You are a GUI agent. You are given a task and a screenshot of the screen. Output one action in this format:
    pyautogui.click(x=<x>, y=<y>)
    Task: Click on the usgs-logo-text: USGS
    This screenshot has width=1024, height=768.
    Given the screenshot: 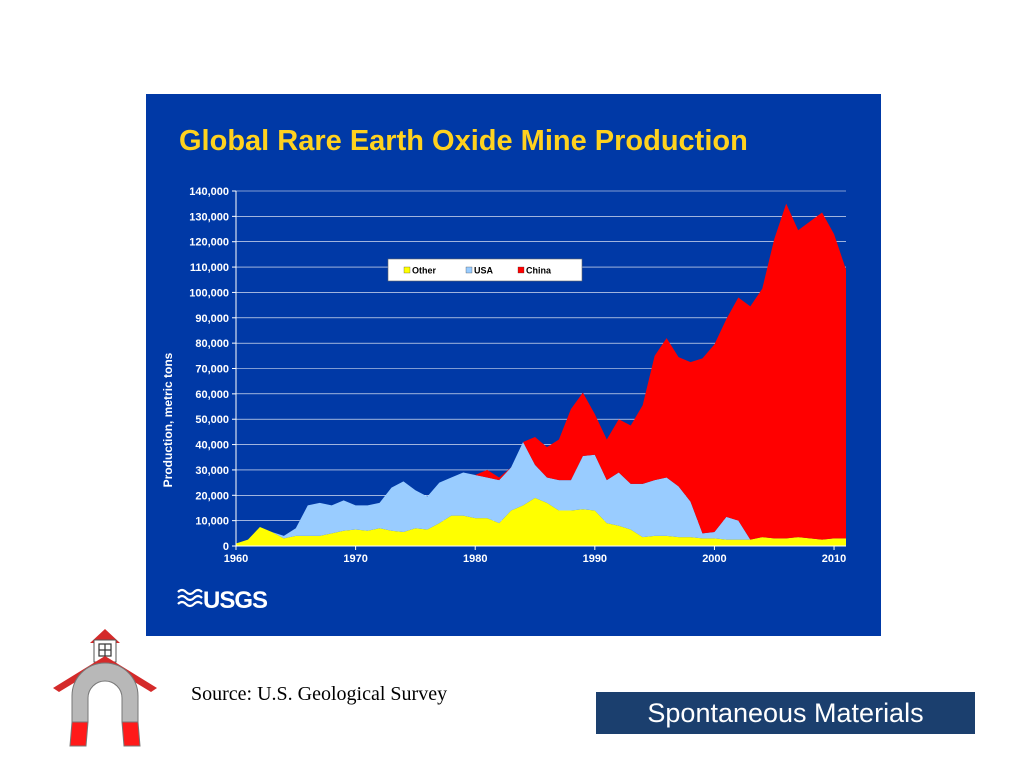 What is the action you would take?
    pyautogui.click(x=235, y=600)
    